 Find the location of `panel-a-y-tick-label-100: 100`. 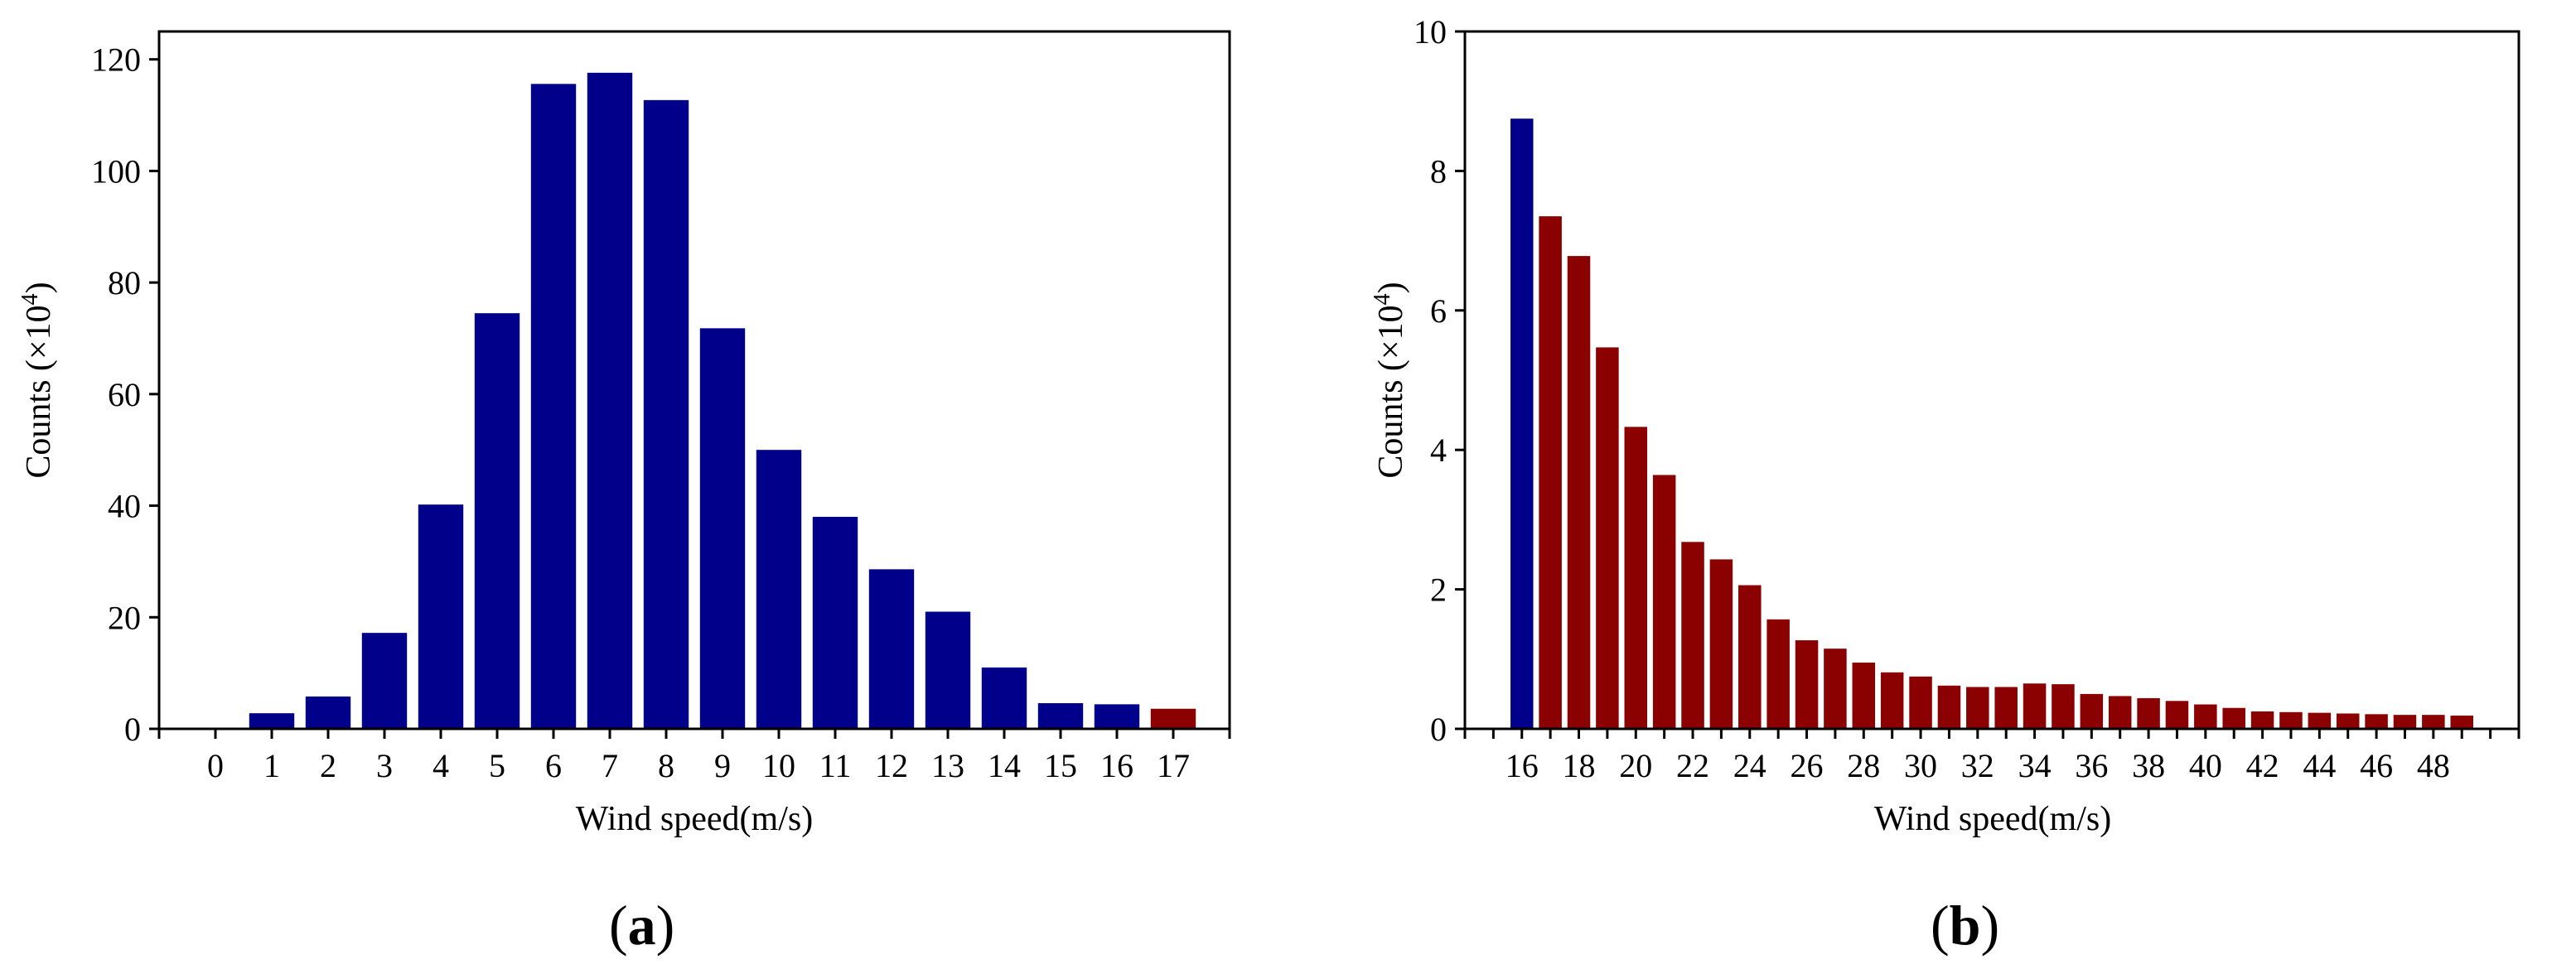

panel-a-y-tick-label-100: 100 is located at coordinates (116, 171).